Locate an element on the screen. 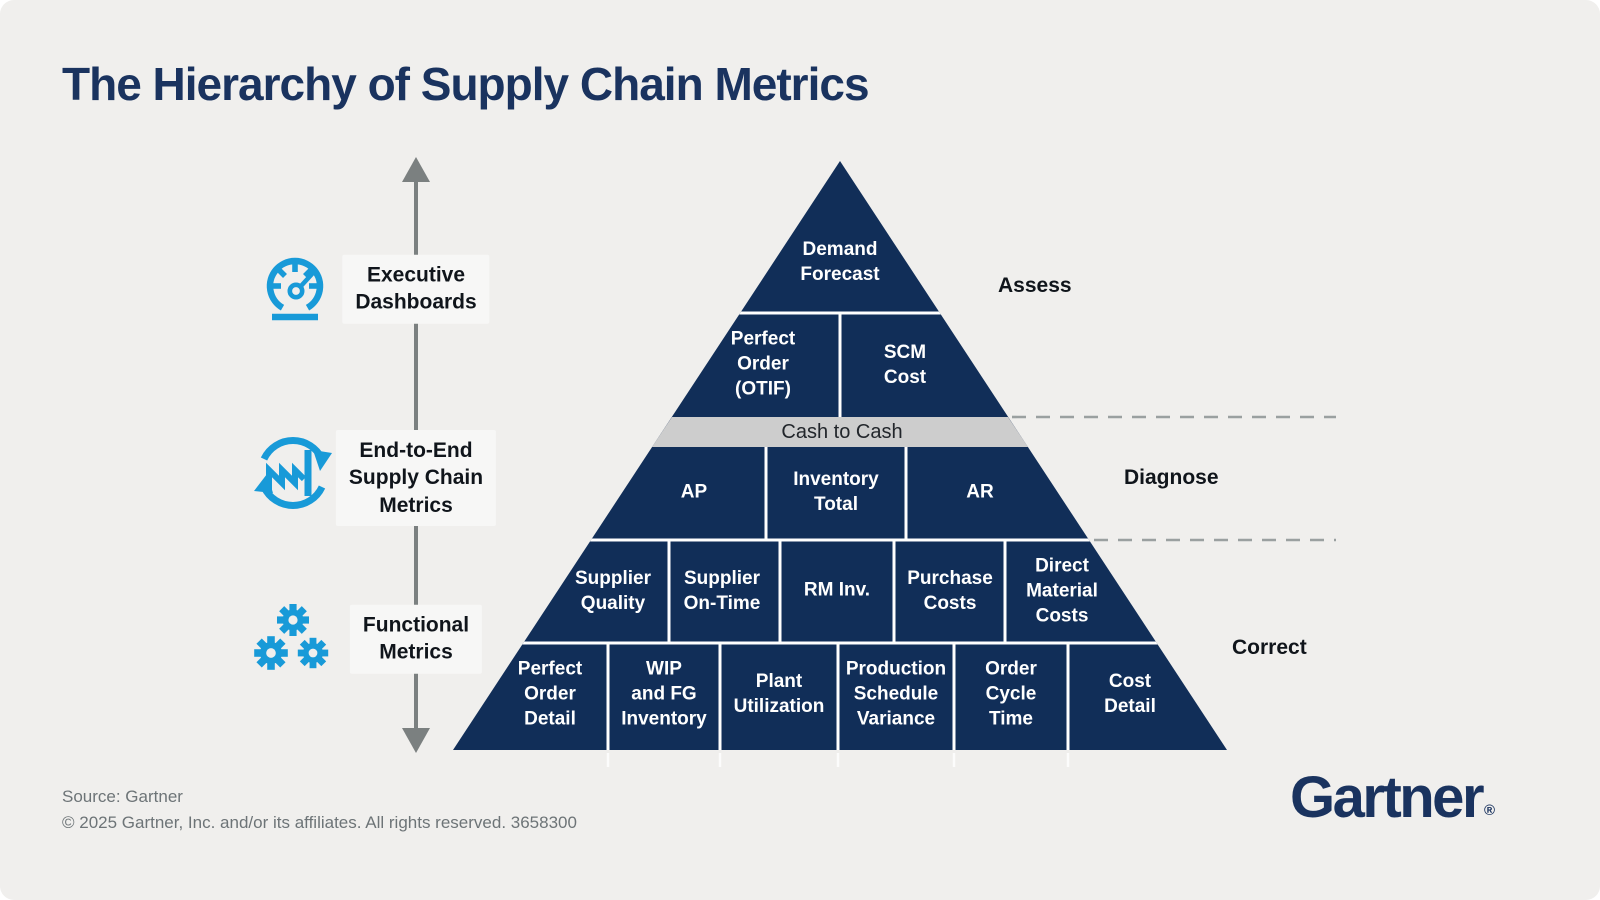 This screenshot has width=1600, height=900. rail-label-end-to-end-supply-chain-metrics: End-to-End Supply Chain Metrics is located at coordinates (416, 478).